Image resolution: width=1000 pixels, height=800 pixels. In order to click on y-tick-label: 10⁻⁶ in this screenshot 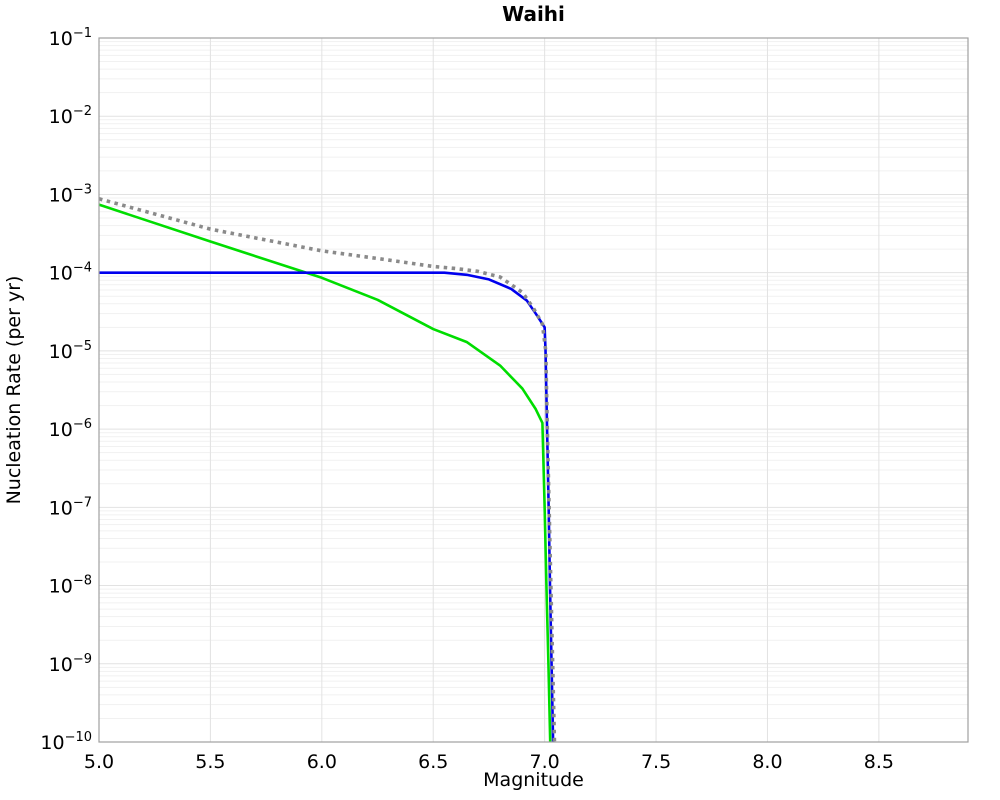, I will do `click(70, 429)`.